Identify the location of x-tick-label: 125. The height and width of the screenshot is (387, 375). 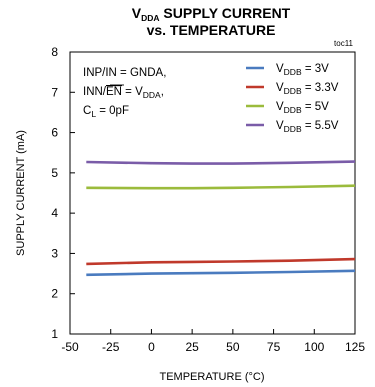
(355, 347).